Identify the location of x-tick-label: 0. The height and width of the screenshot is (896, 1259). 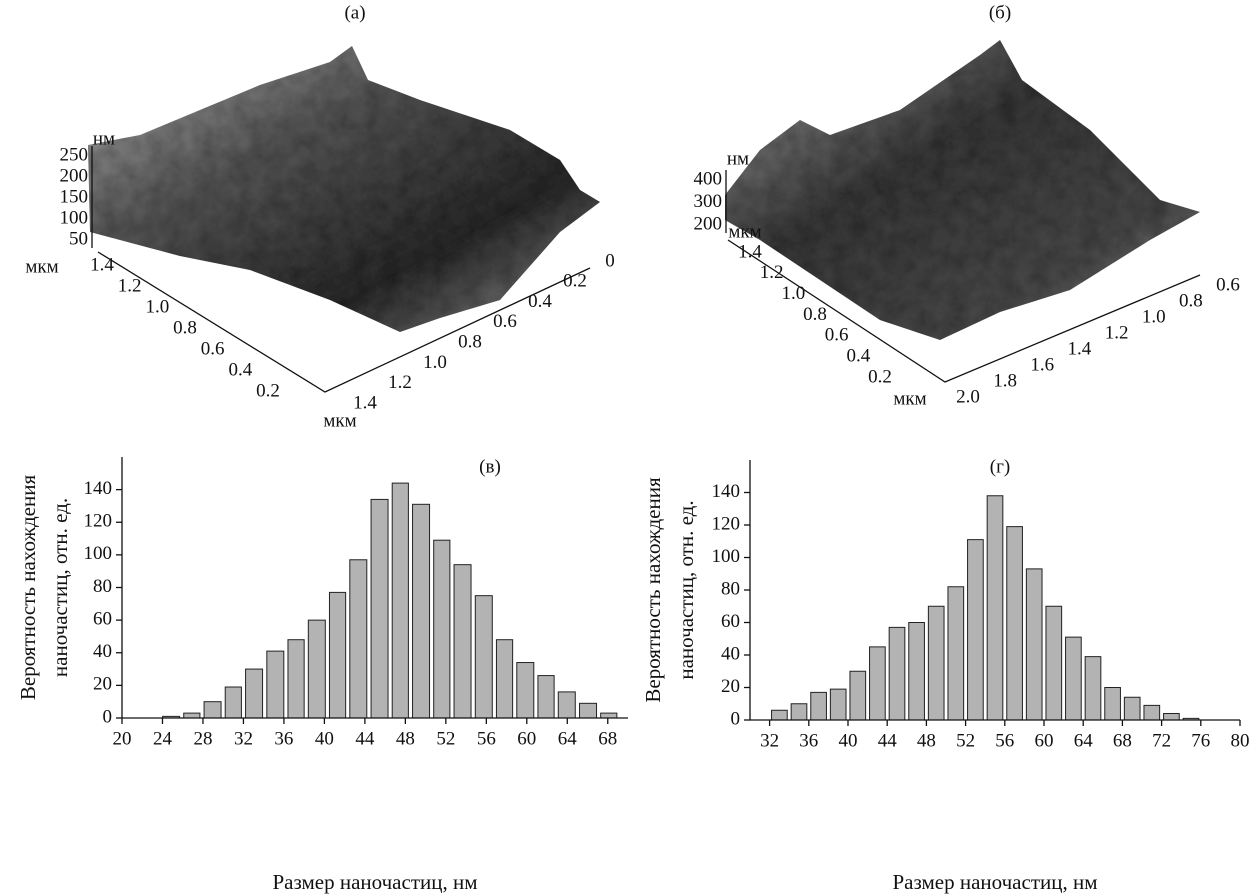
(610, 260).